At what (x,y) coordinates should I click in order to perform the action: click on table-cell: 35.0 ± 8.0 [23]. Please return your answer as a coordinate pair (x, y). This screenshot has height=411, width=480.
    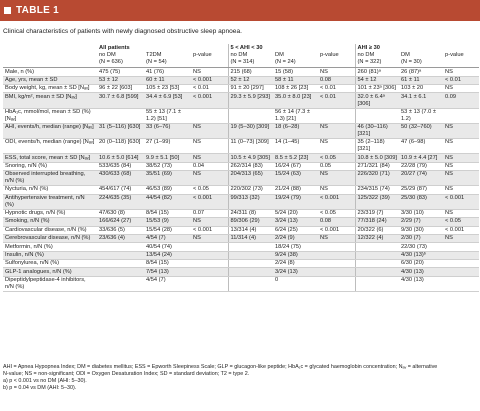
    Looking at the image, I should click on (295, 100).